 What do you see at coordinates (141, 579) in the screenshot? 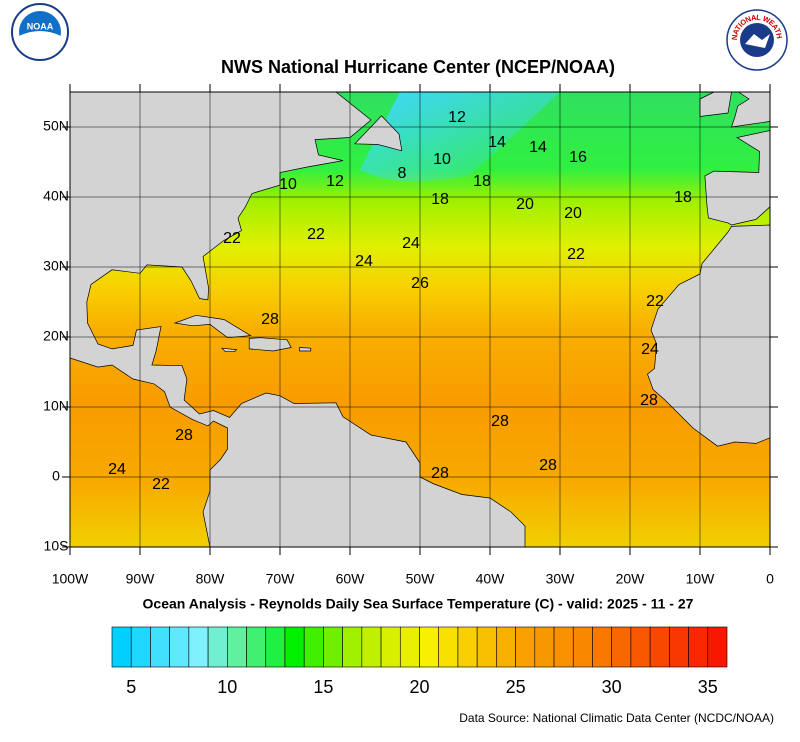
I see `lon-tick-label: 90W` at bounding box center [141, 579].